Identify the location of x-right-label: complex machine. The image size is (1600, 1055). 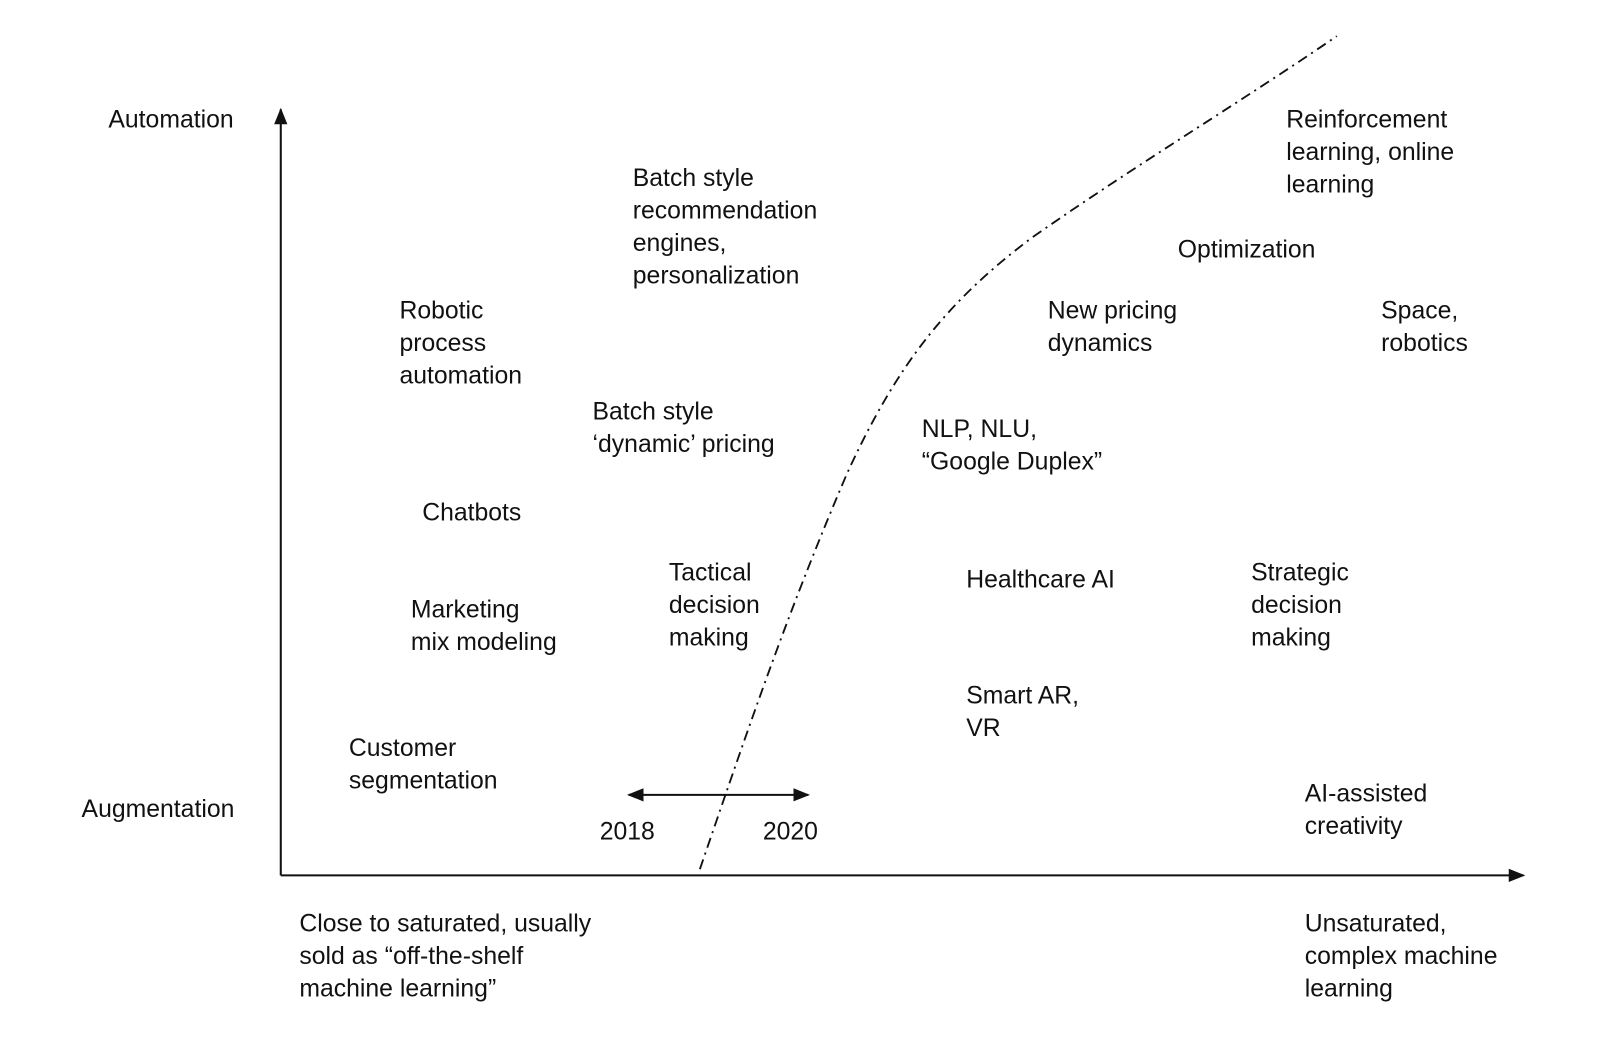
(1401, 956).